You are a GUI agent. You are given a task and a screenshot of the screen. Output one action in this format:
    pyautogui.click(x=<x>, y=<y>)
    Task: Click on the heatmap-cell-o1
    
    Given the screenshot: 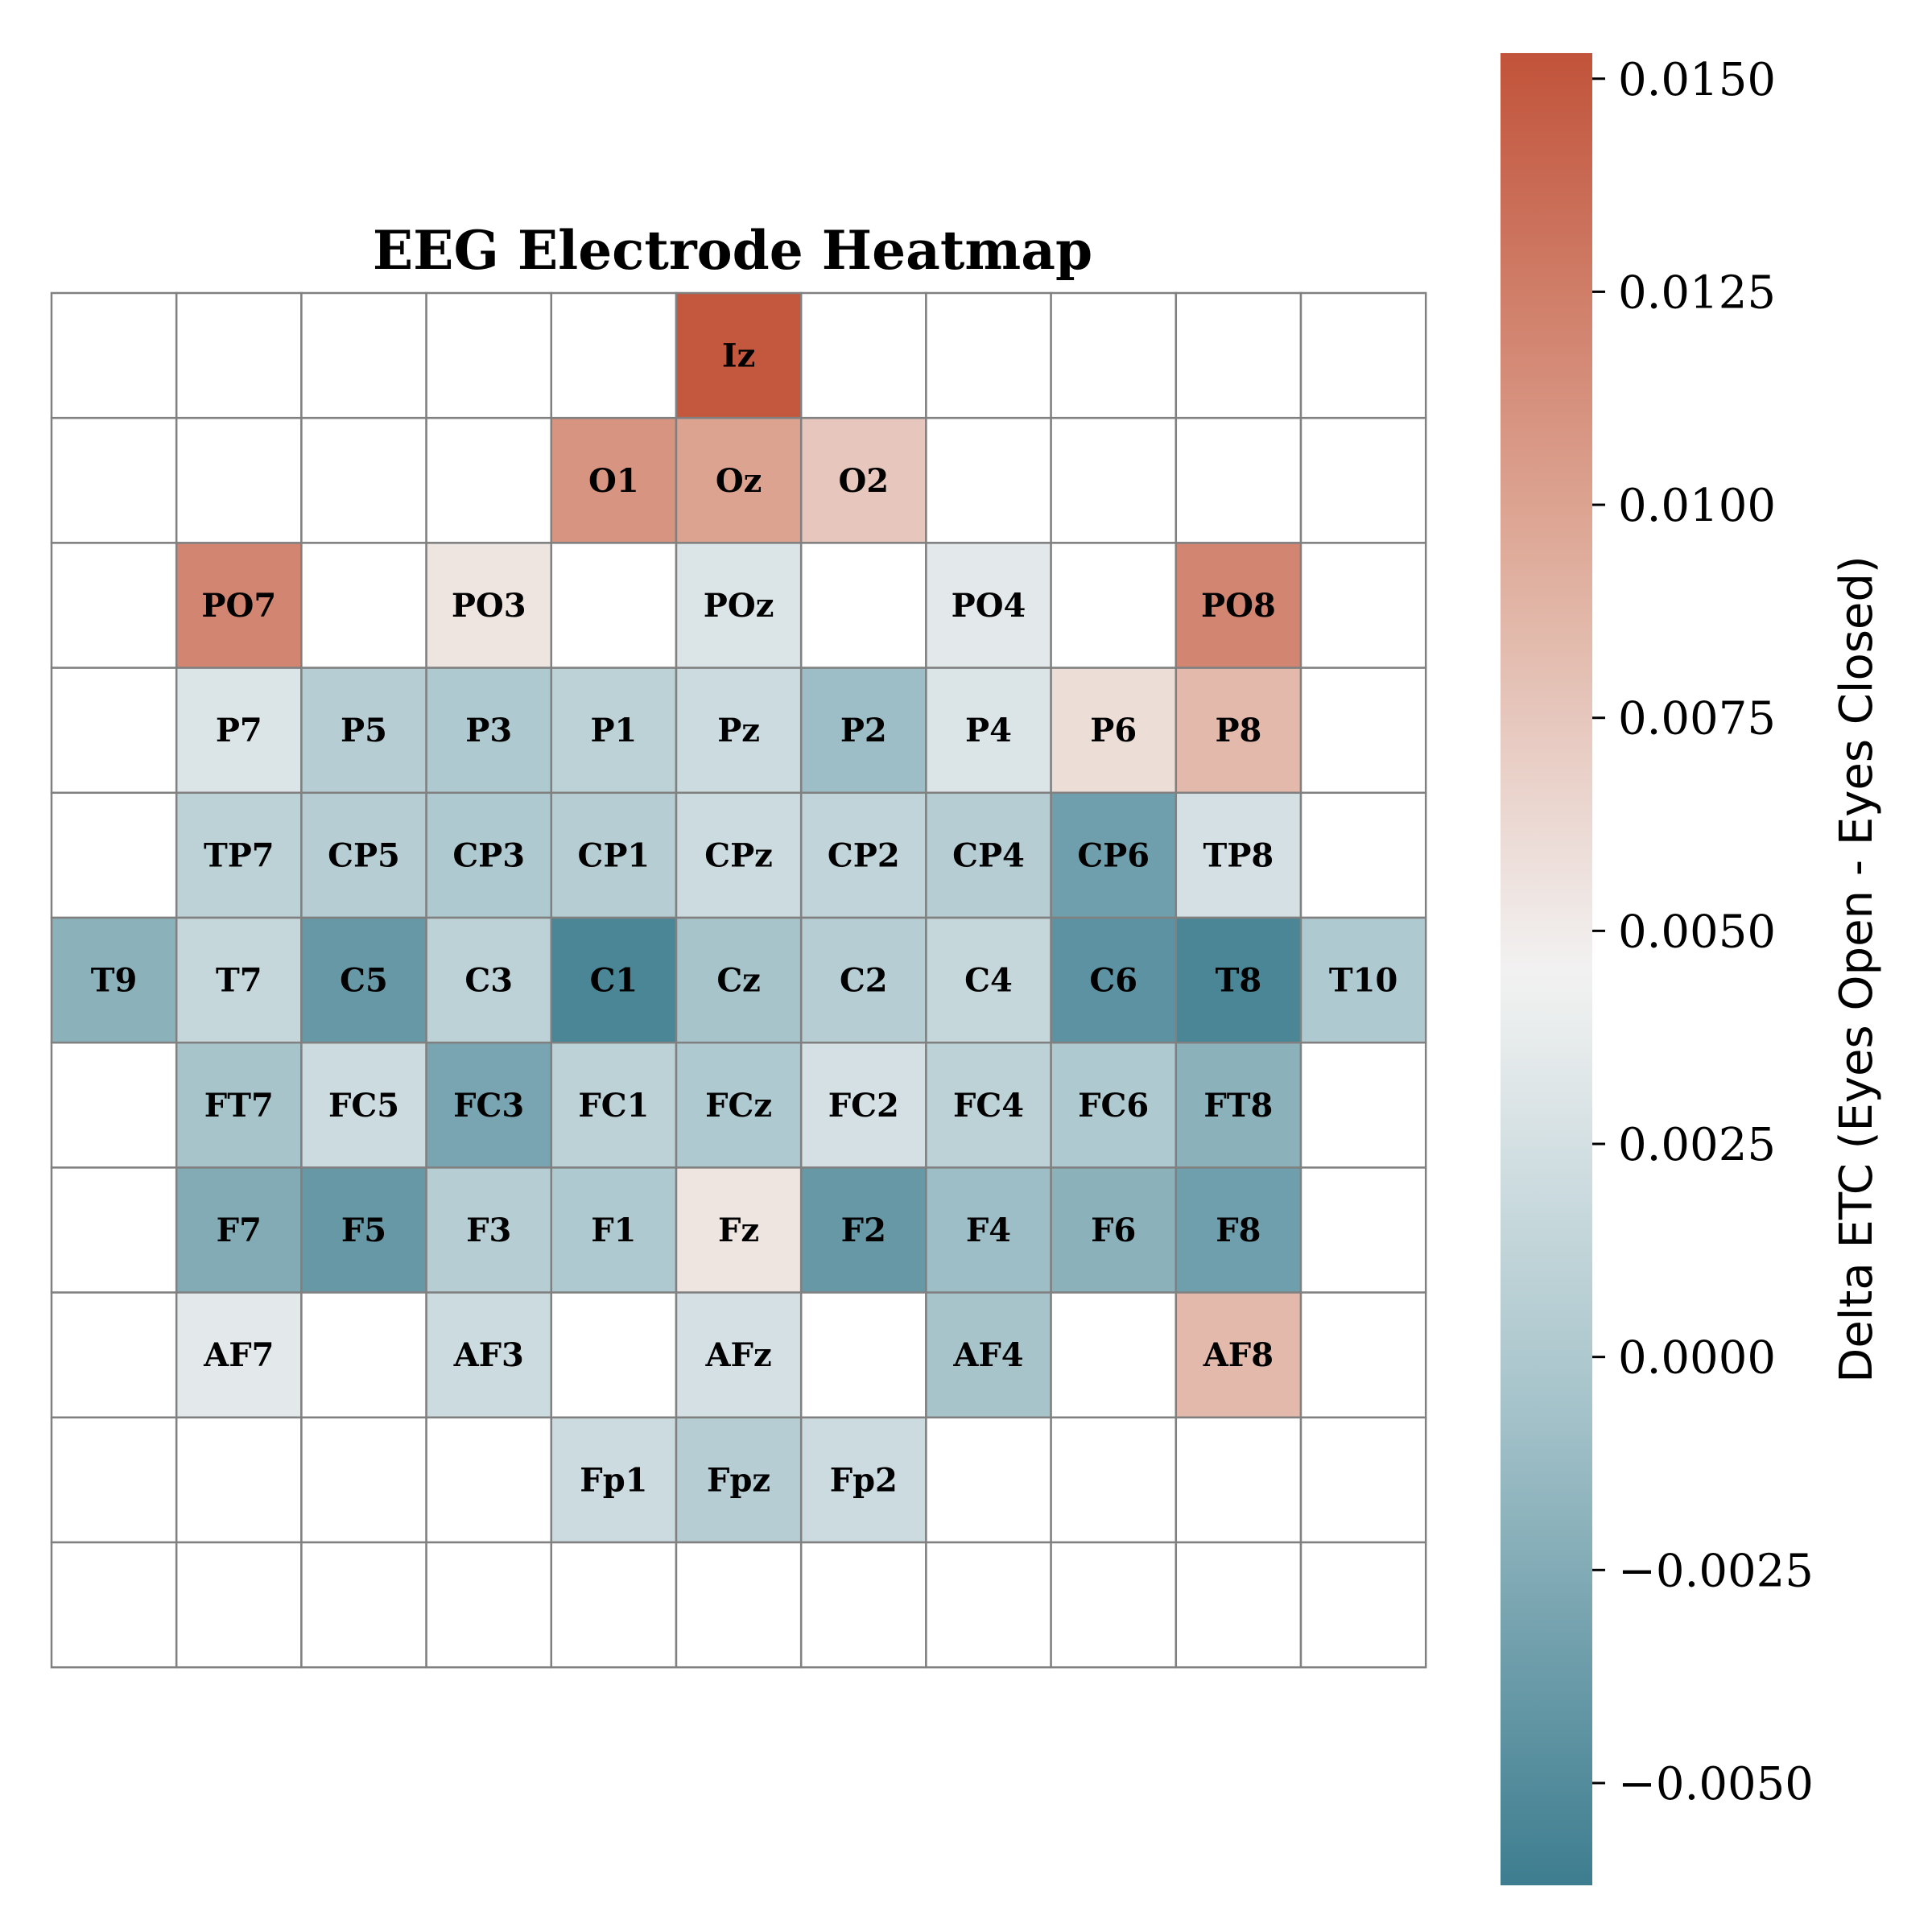 What is the action you would take?
    pyautogui.click(x=614, y=480)
    